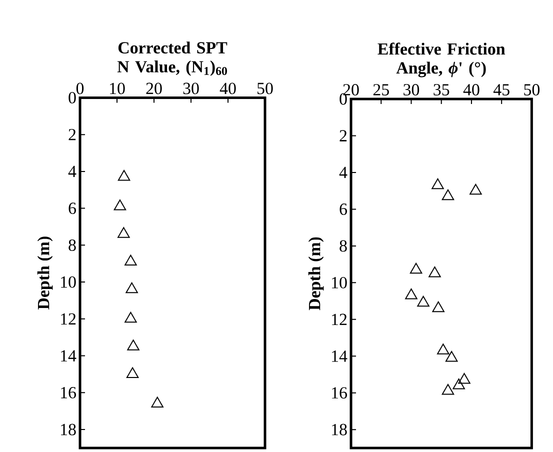 This screenshot has height=452, width=553. What do you see at coordinates (442, 90) in the screenshot?
I see `x-tick-label: 35` at bounding box center [442, 90].